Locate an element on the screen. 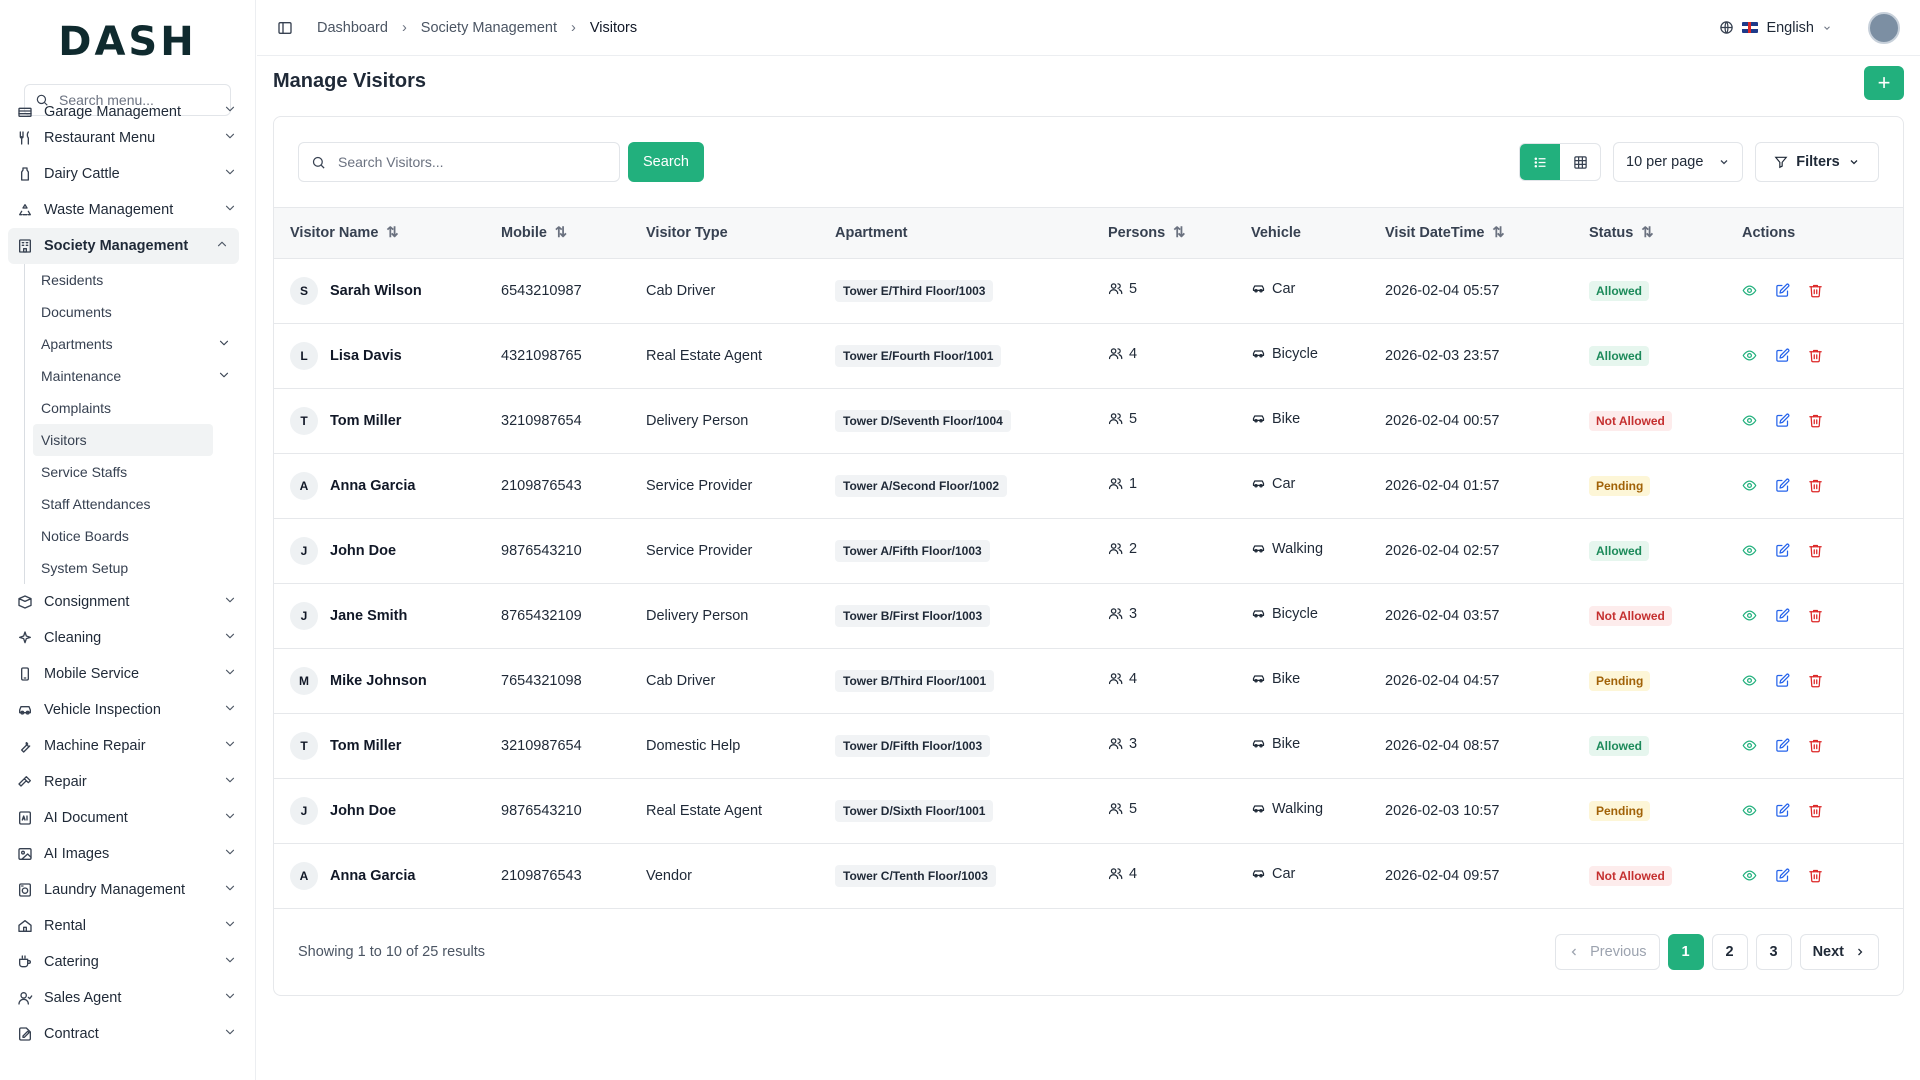 The height and width of the screenshot is (1080, 1920). col-visitor-name: Visitor Name ⇅ is located at coordinates (379, 233).